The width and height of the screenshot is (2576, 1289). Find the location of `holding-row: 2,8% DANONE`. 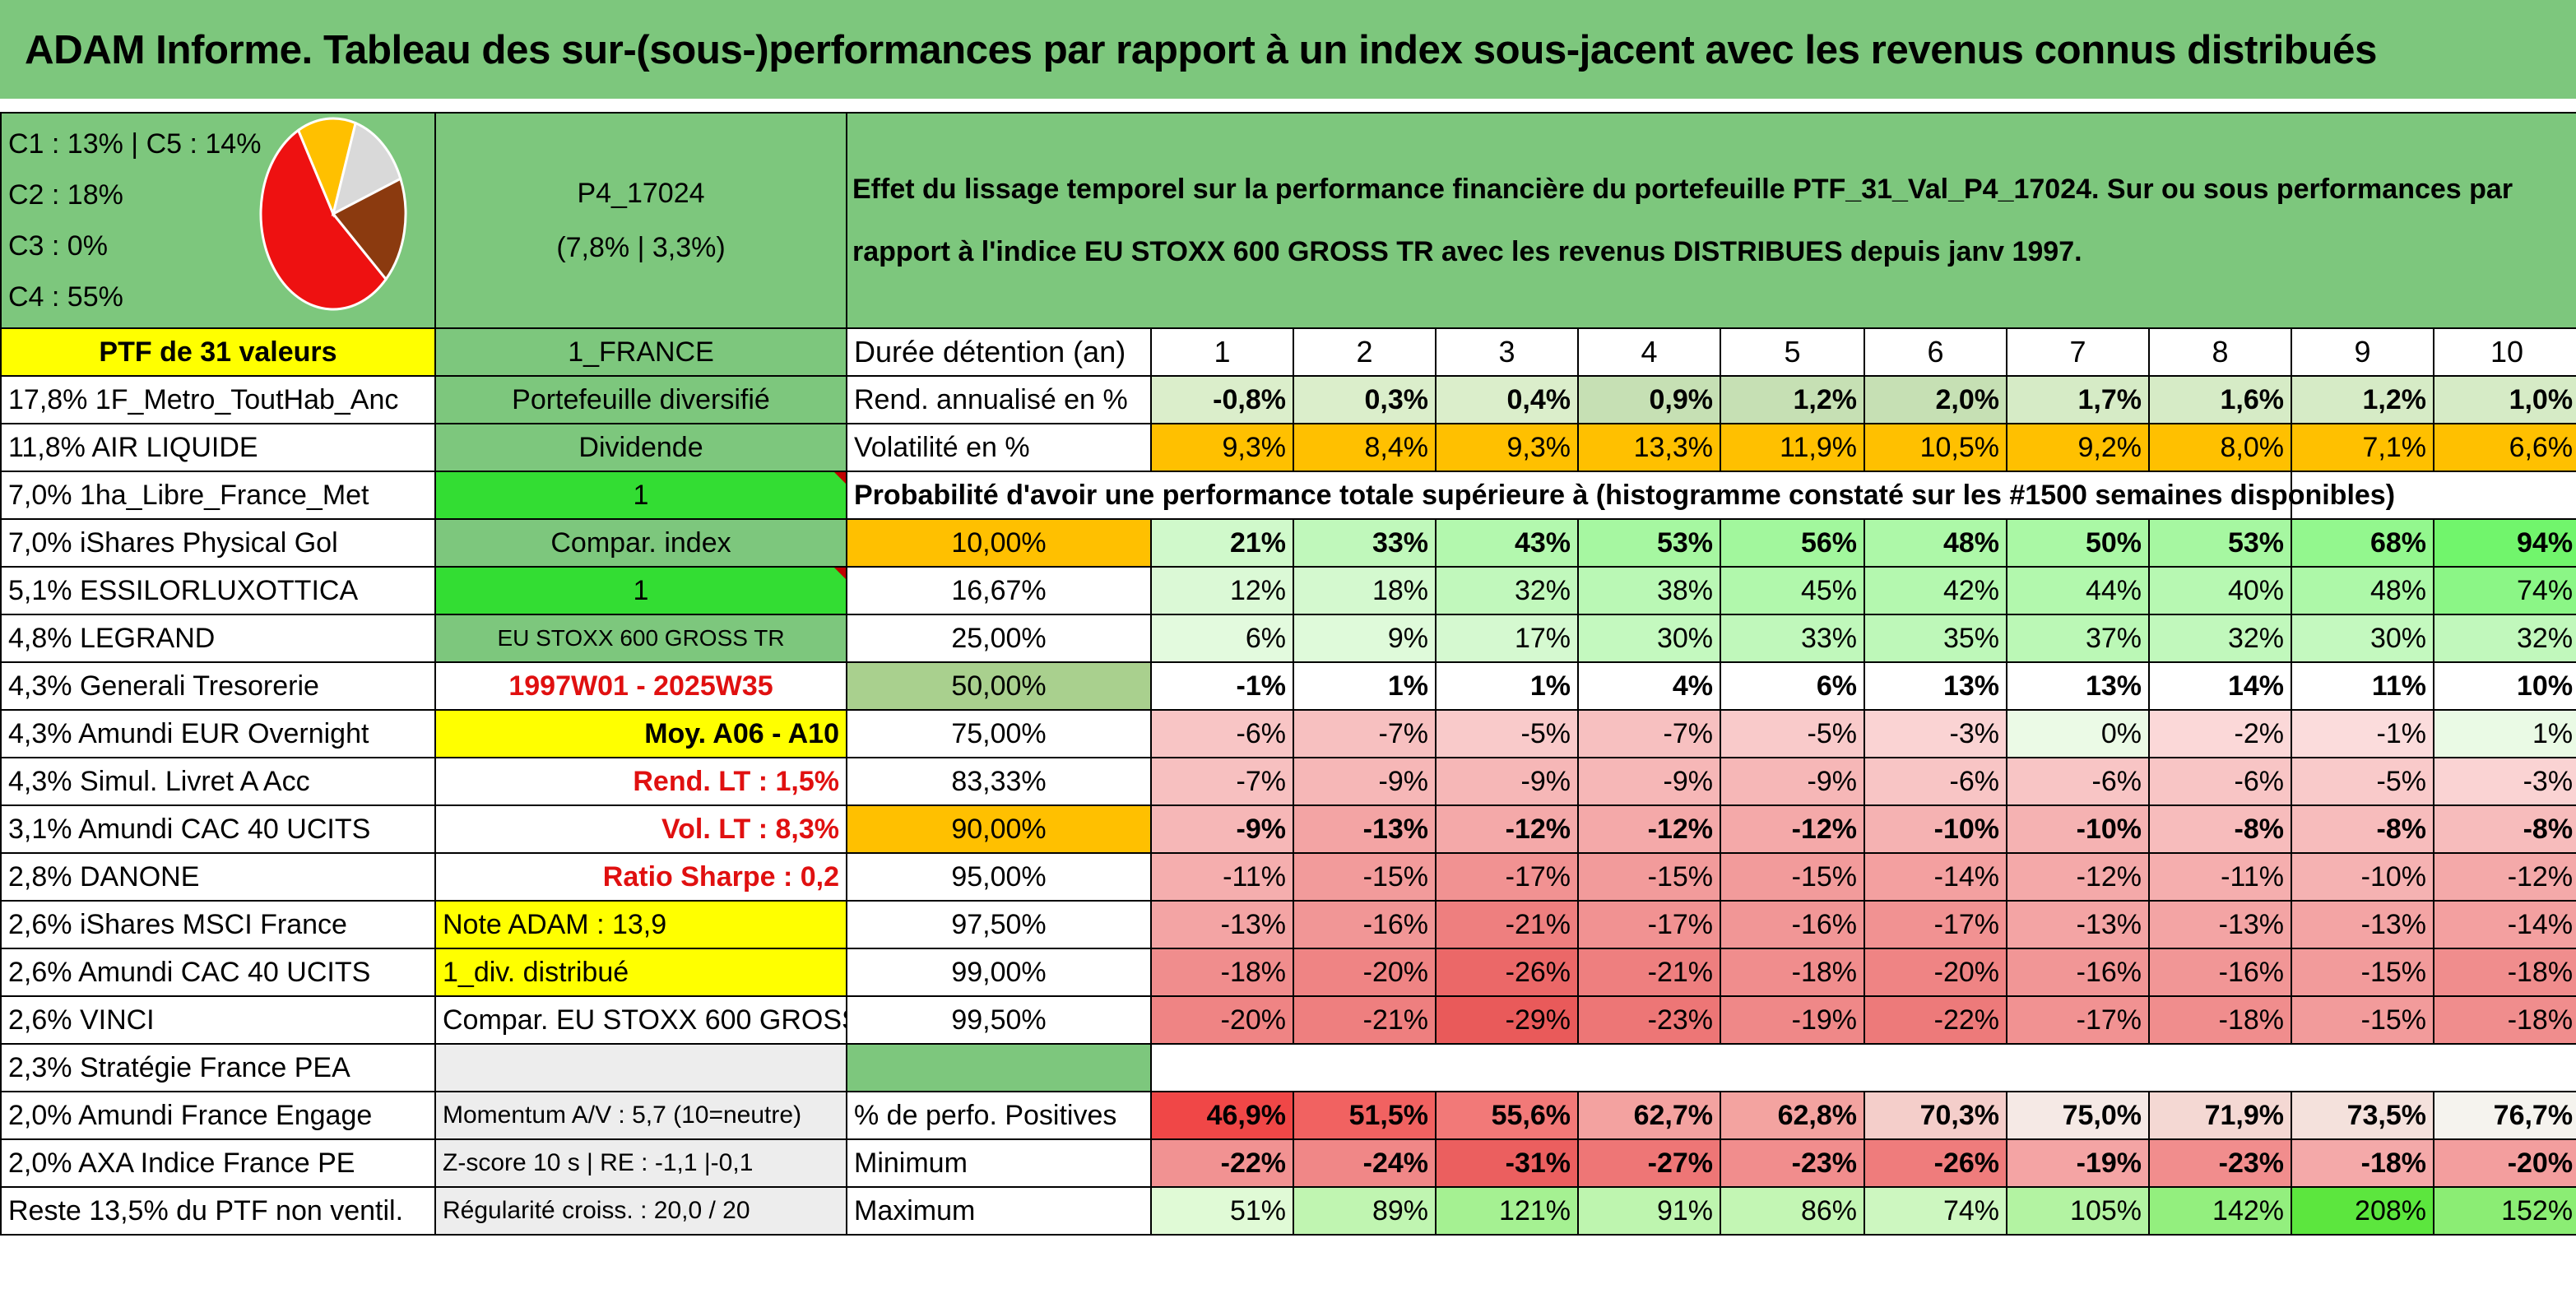

holding-row: 2,8% DANONE is located at coordinates (218, 877).